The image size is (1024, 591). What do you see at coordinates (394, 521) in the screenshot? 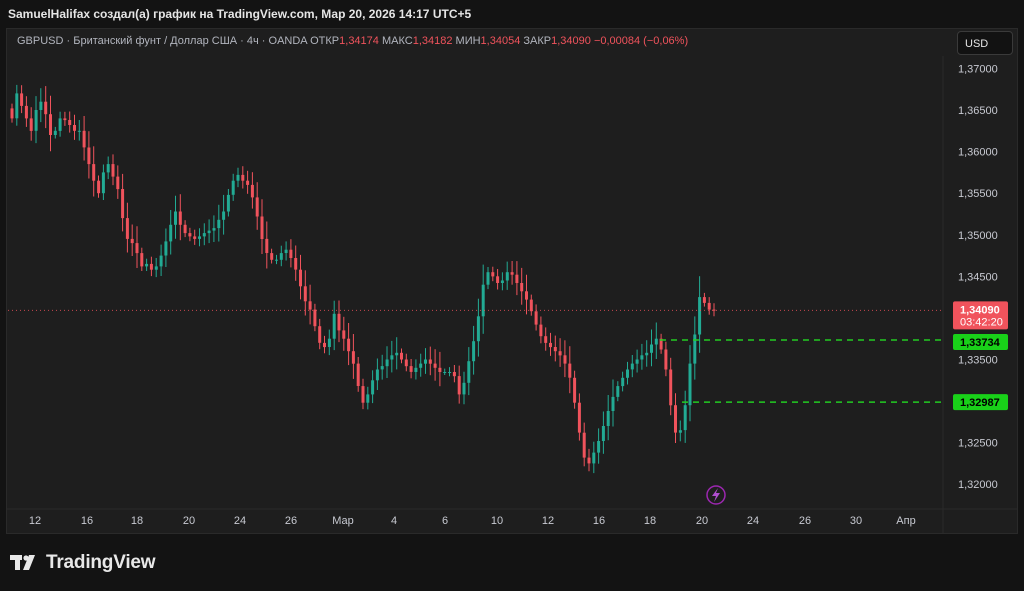
I see `time-axis-label: 4` at bounding box center [394, 521].